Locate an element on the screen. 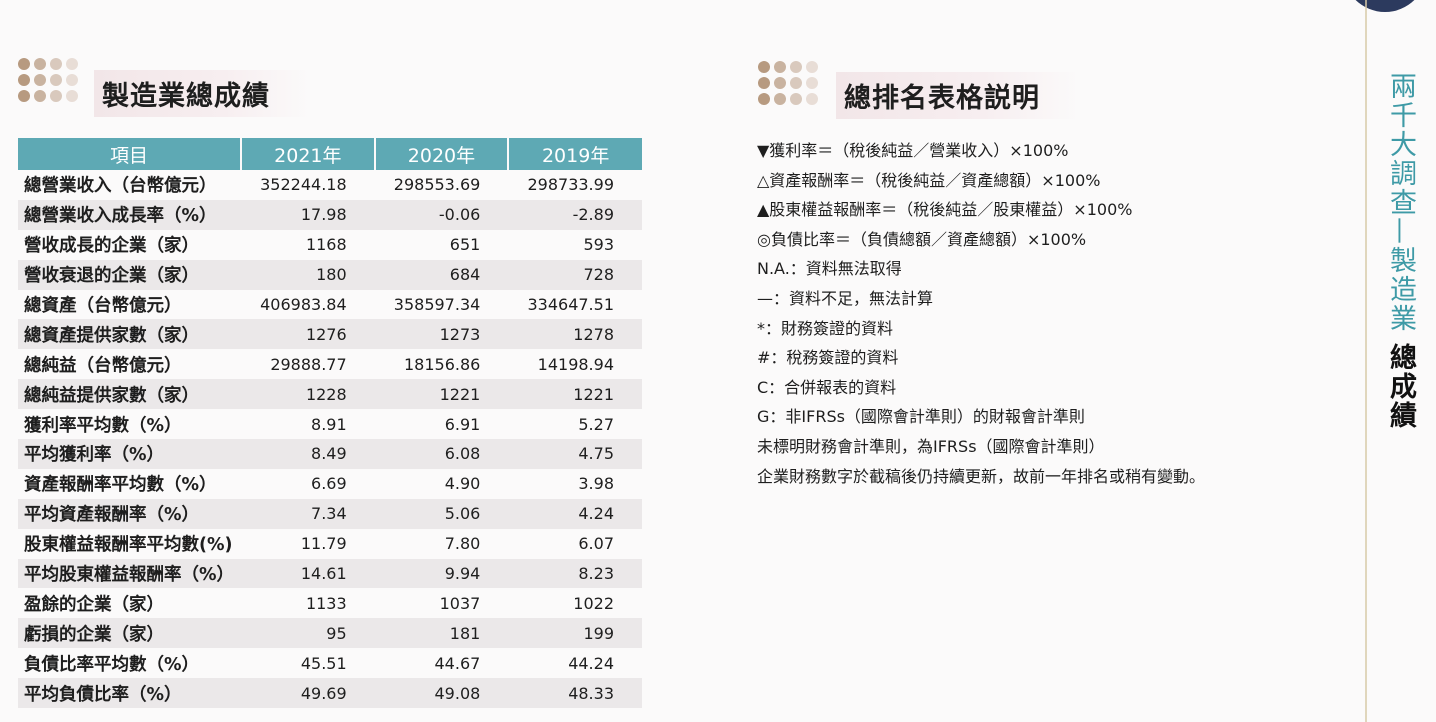  value-cell: 8.49 is located at coordinates (308, 454).